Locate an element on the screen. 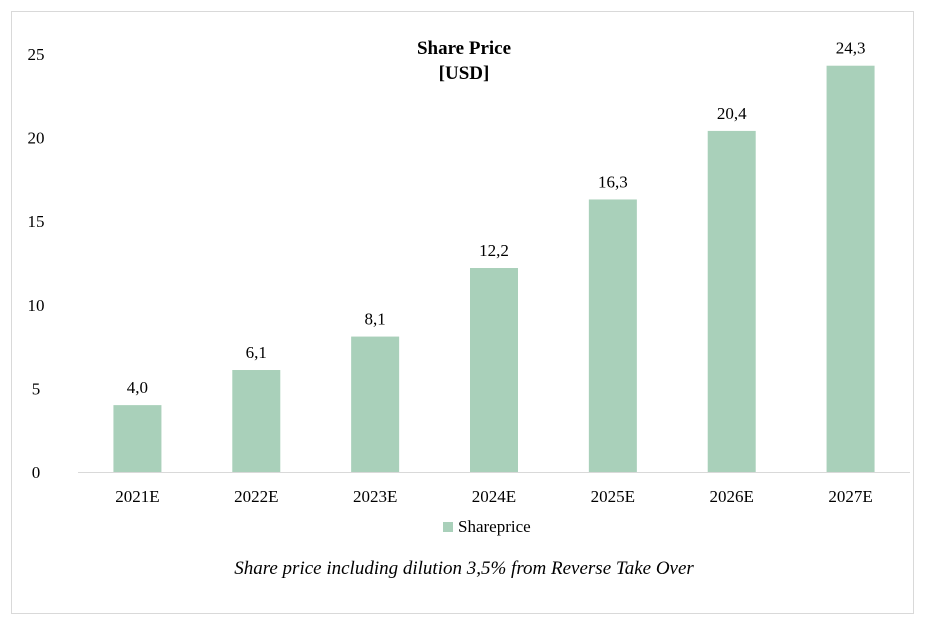  x-tick-label: 2022E is located at coordinates (256, 496).